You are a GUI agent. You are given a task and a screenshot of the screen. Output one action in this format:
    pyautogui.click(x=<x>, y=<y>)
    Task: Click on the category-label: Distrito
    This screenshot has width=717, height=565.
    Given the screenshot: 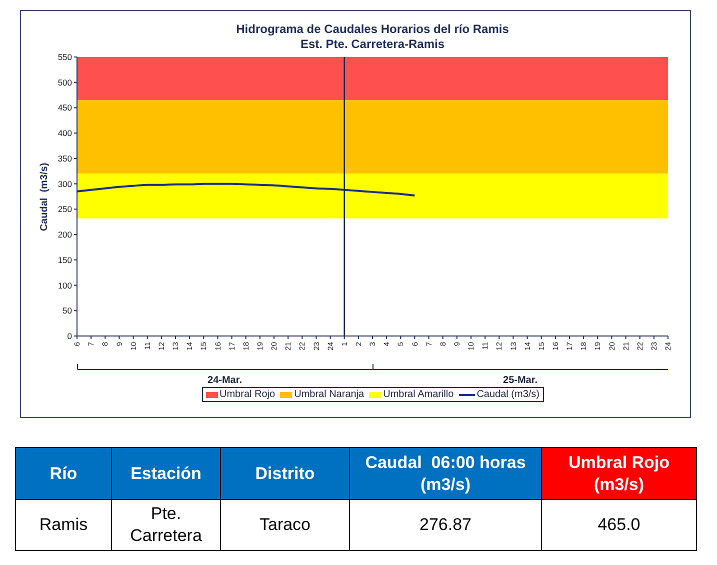 What is the action you would take?
    pyautogui.click(x=285, y=474)
    